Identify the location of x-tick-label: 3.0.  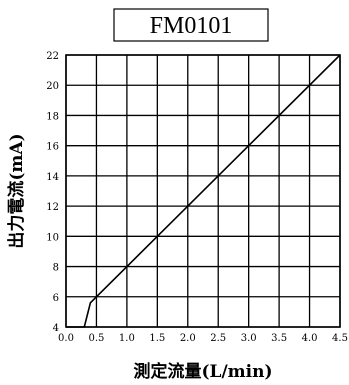
(249, 338).